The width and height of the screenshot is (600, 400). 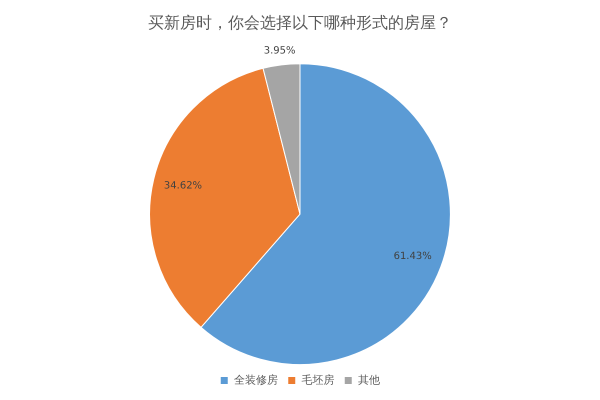 I want to click on data-label: 61.43%, so click(x=413, y=256).